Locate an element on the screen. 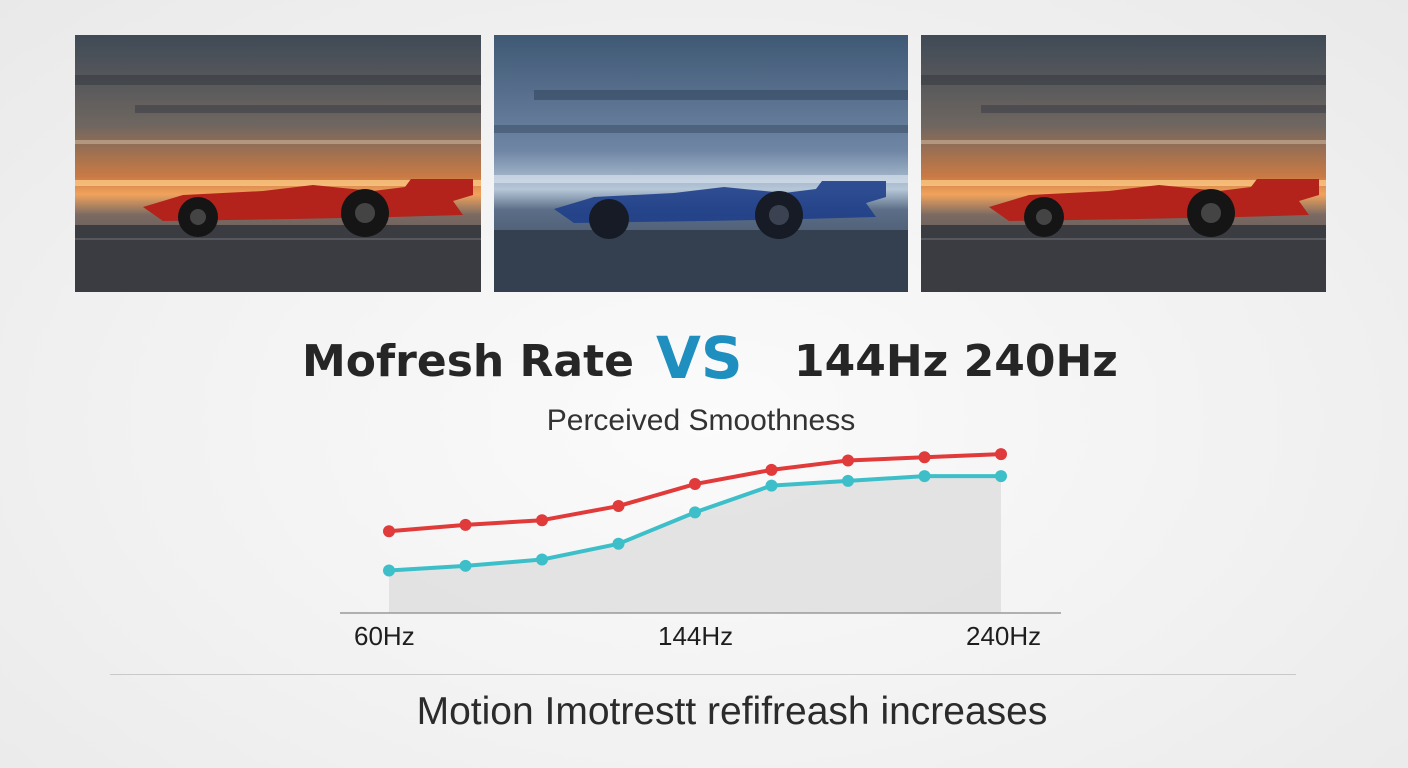  caption: Motion Imotrestt refifreash increases is located at coordinates (732, 711).